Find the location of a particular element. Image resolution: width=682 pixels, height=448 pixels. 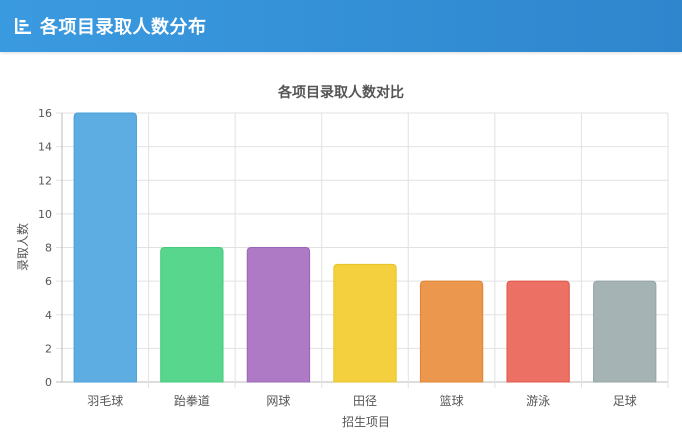

y-tick-label: 6 is located at coordinates (48, 281).